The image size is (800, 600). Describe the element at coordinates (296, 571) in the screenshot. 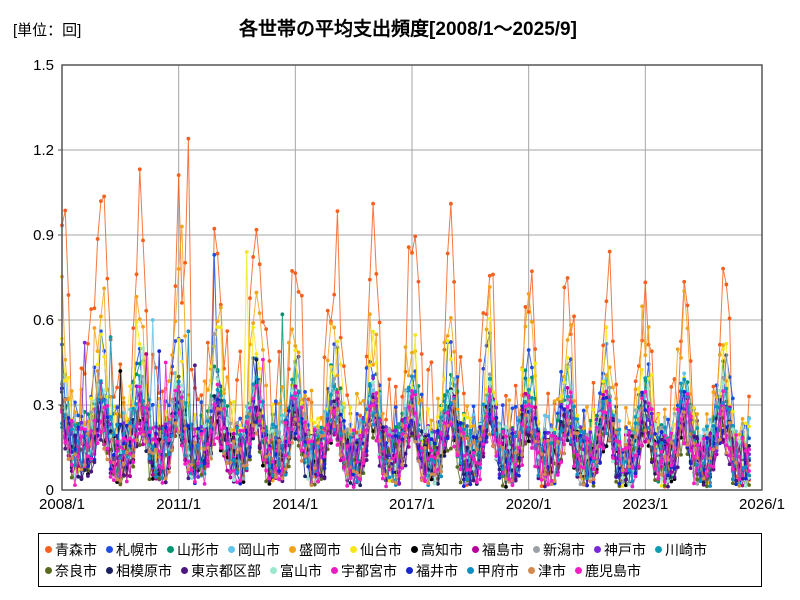

I see `legend-item: 富山市` at that location.